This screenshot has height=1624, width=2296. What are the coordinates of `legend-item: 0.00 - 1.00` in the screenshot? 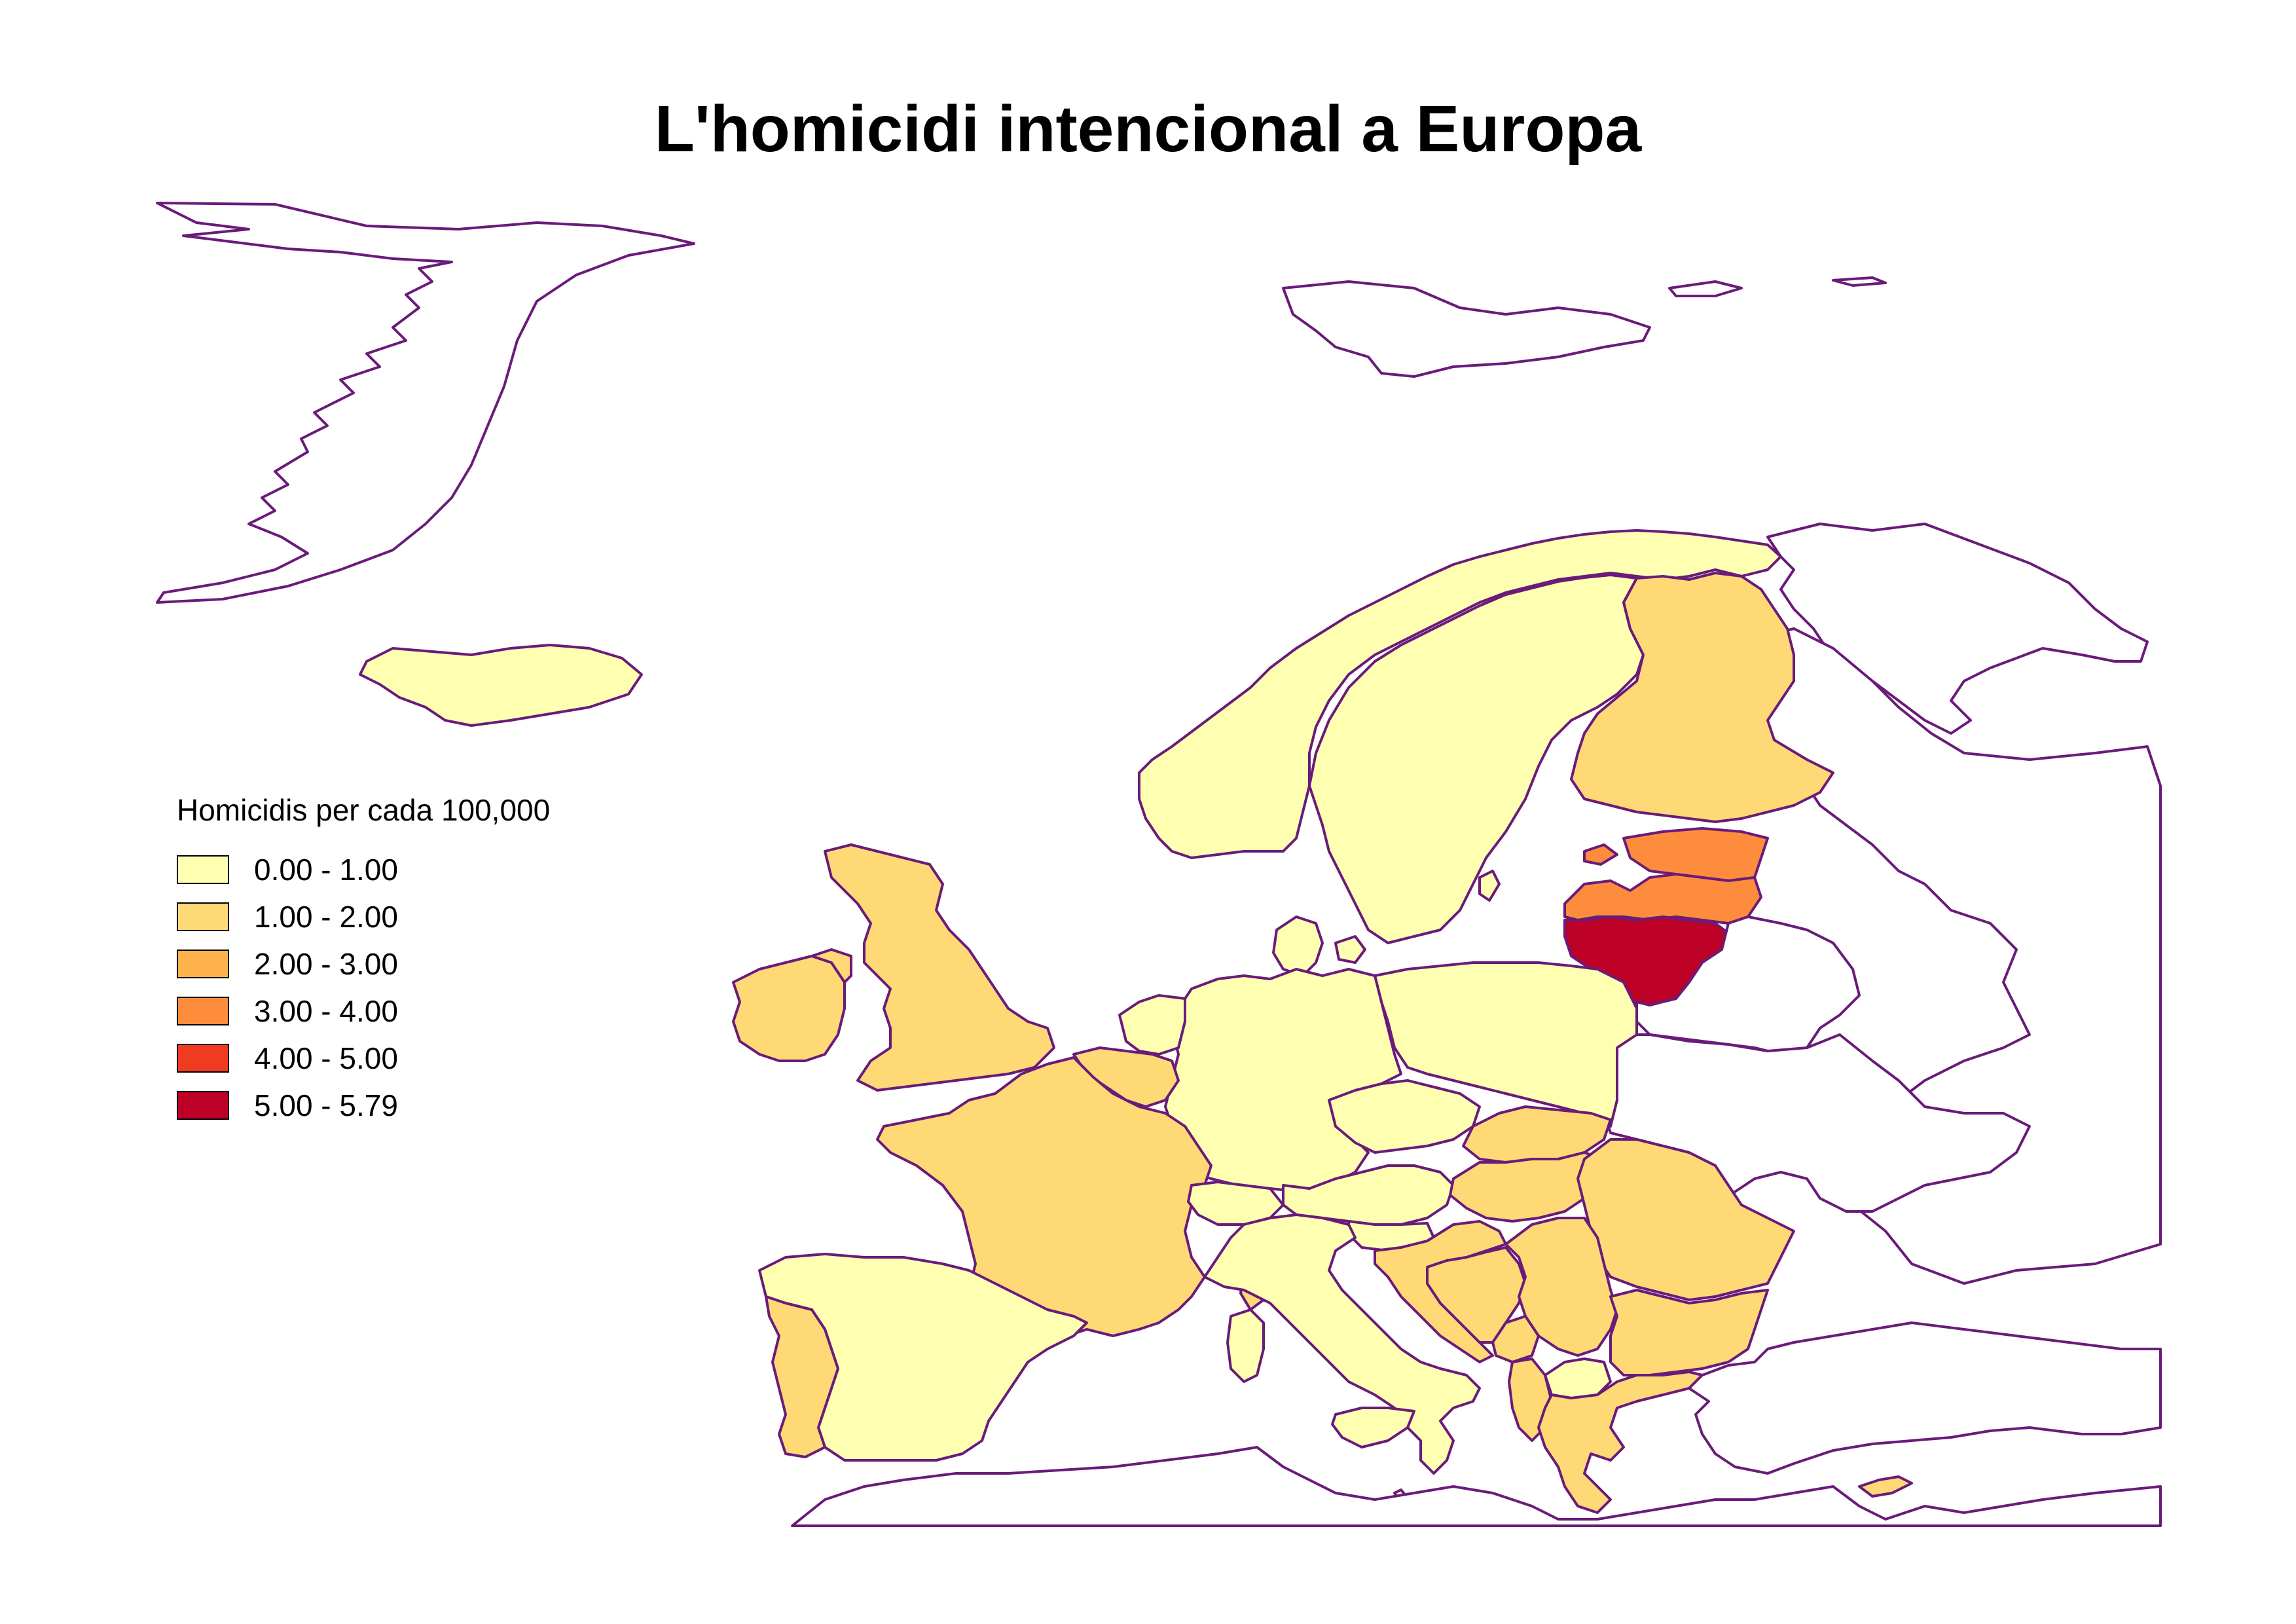 It's located at (363, 869).